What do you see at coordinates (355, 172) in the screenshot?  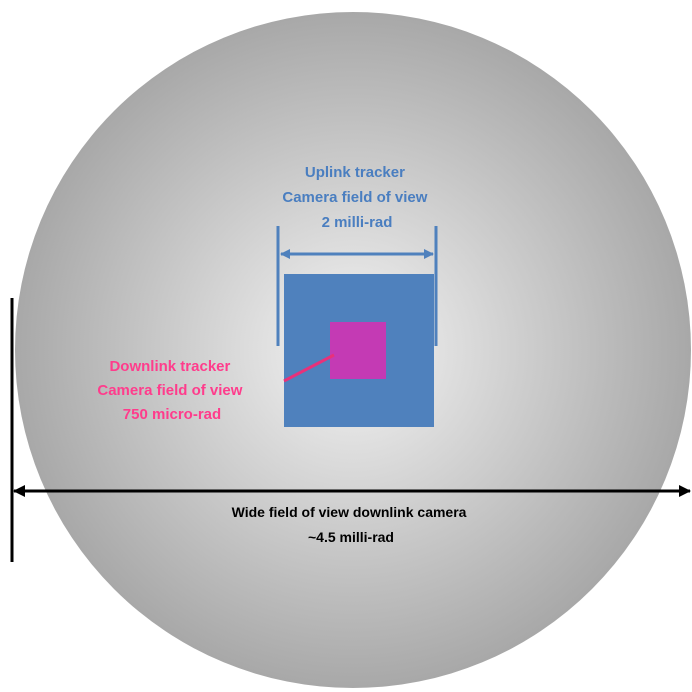 I see `uplink-label-line1: Uplink tracker` at bounding box center [355, 172].